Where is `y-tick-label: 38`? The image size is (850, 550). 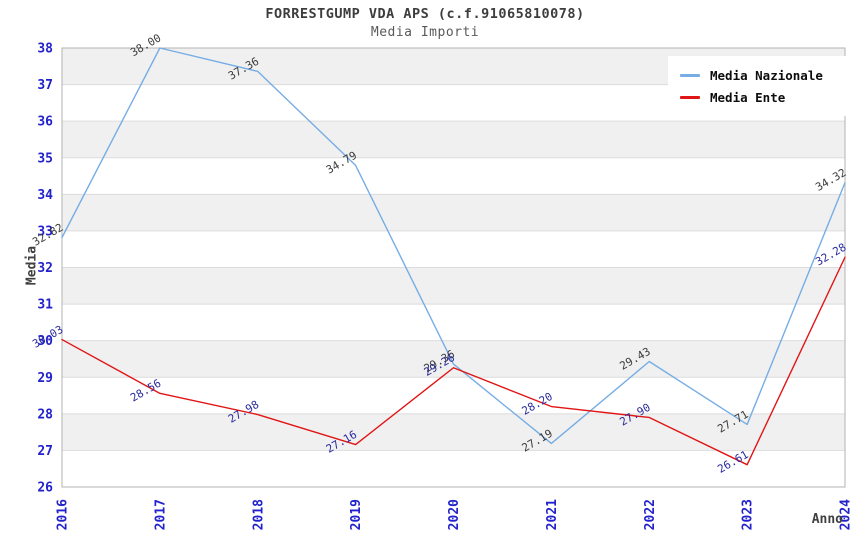
y-tick-label: 38 is located at coordinates (45, 49).